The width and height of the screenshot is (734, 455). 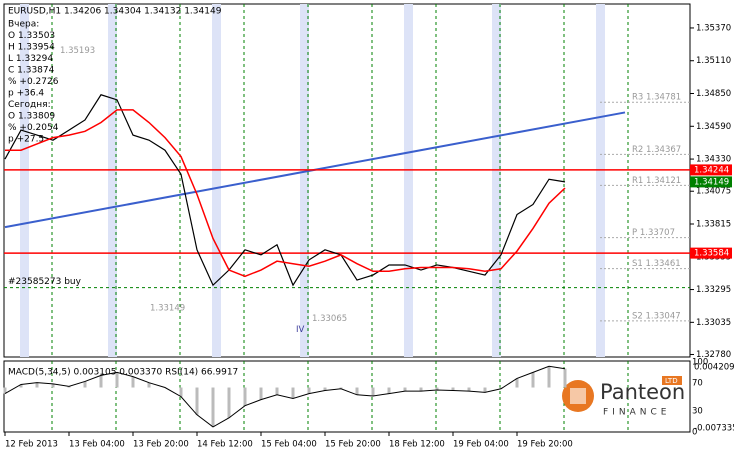 I want to click on annotation: 1.35193, so click(x=77, y=51).